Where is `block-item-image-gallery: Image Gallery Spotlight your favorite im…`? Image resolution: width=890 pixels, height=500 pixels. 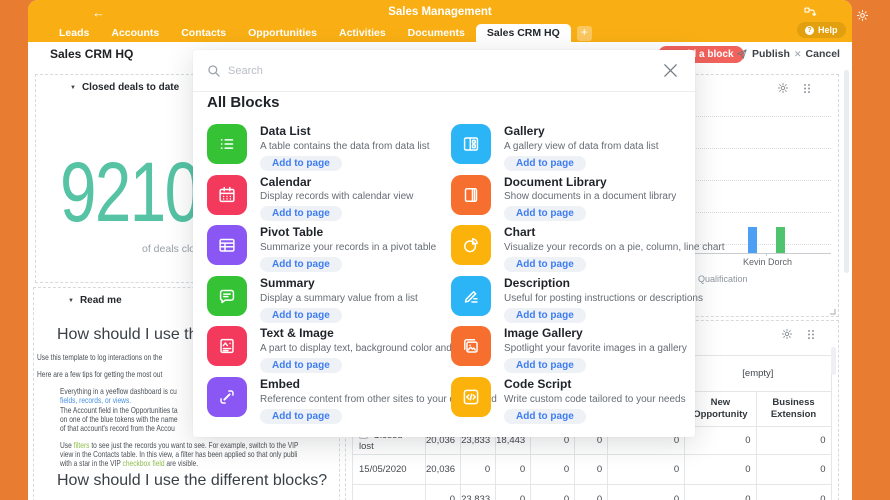
block-item-image-gallery: Image Gallery Spotlight your favorite im… is located at coordinates (573, 351).